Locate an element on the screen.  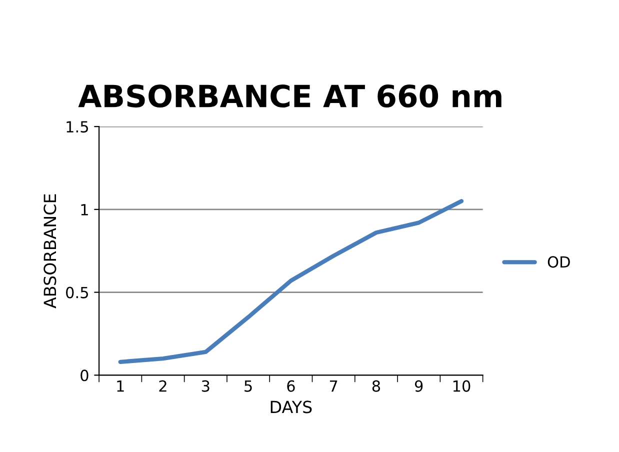
y-axis-title: ABSORBANCE is located at coordinates (50, 251).